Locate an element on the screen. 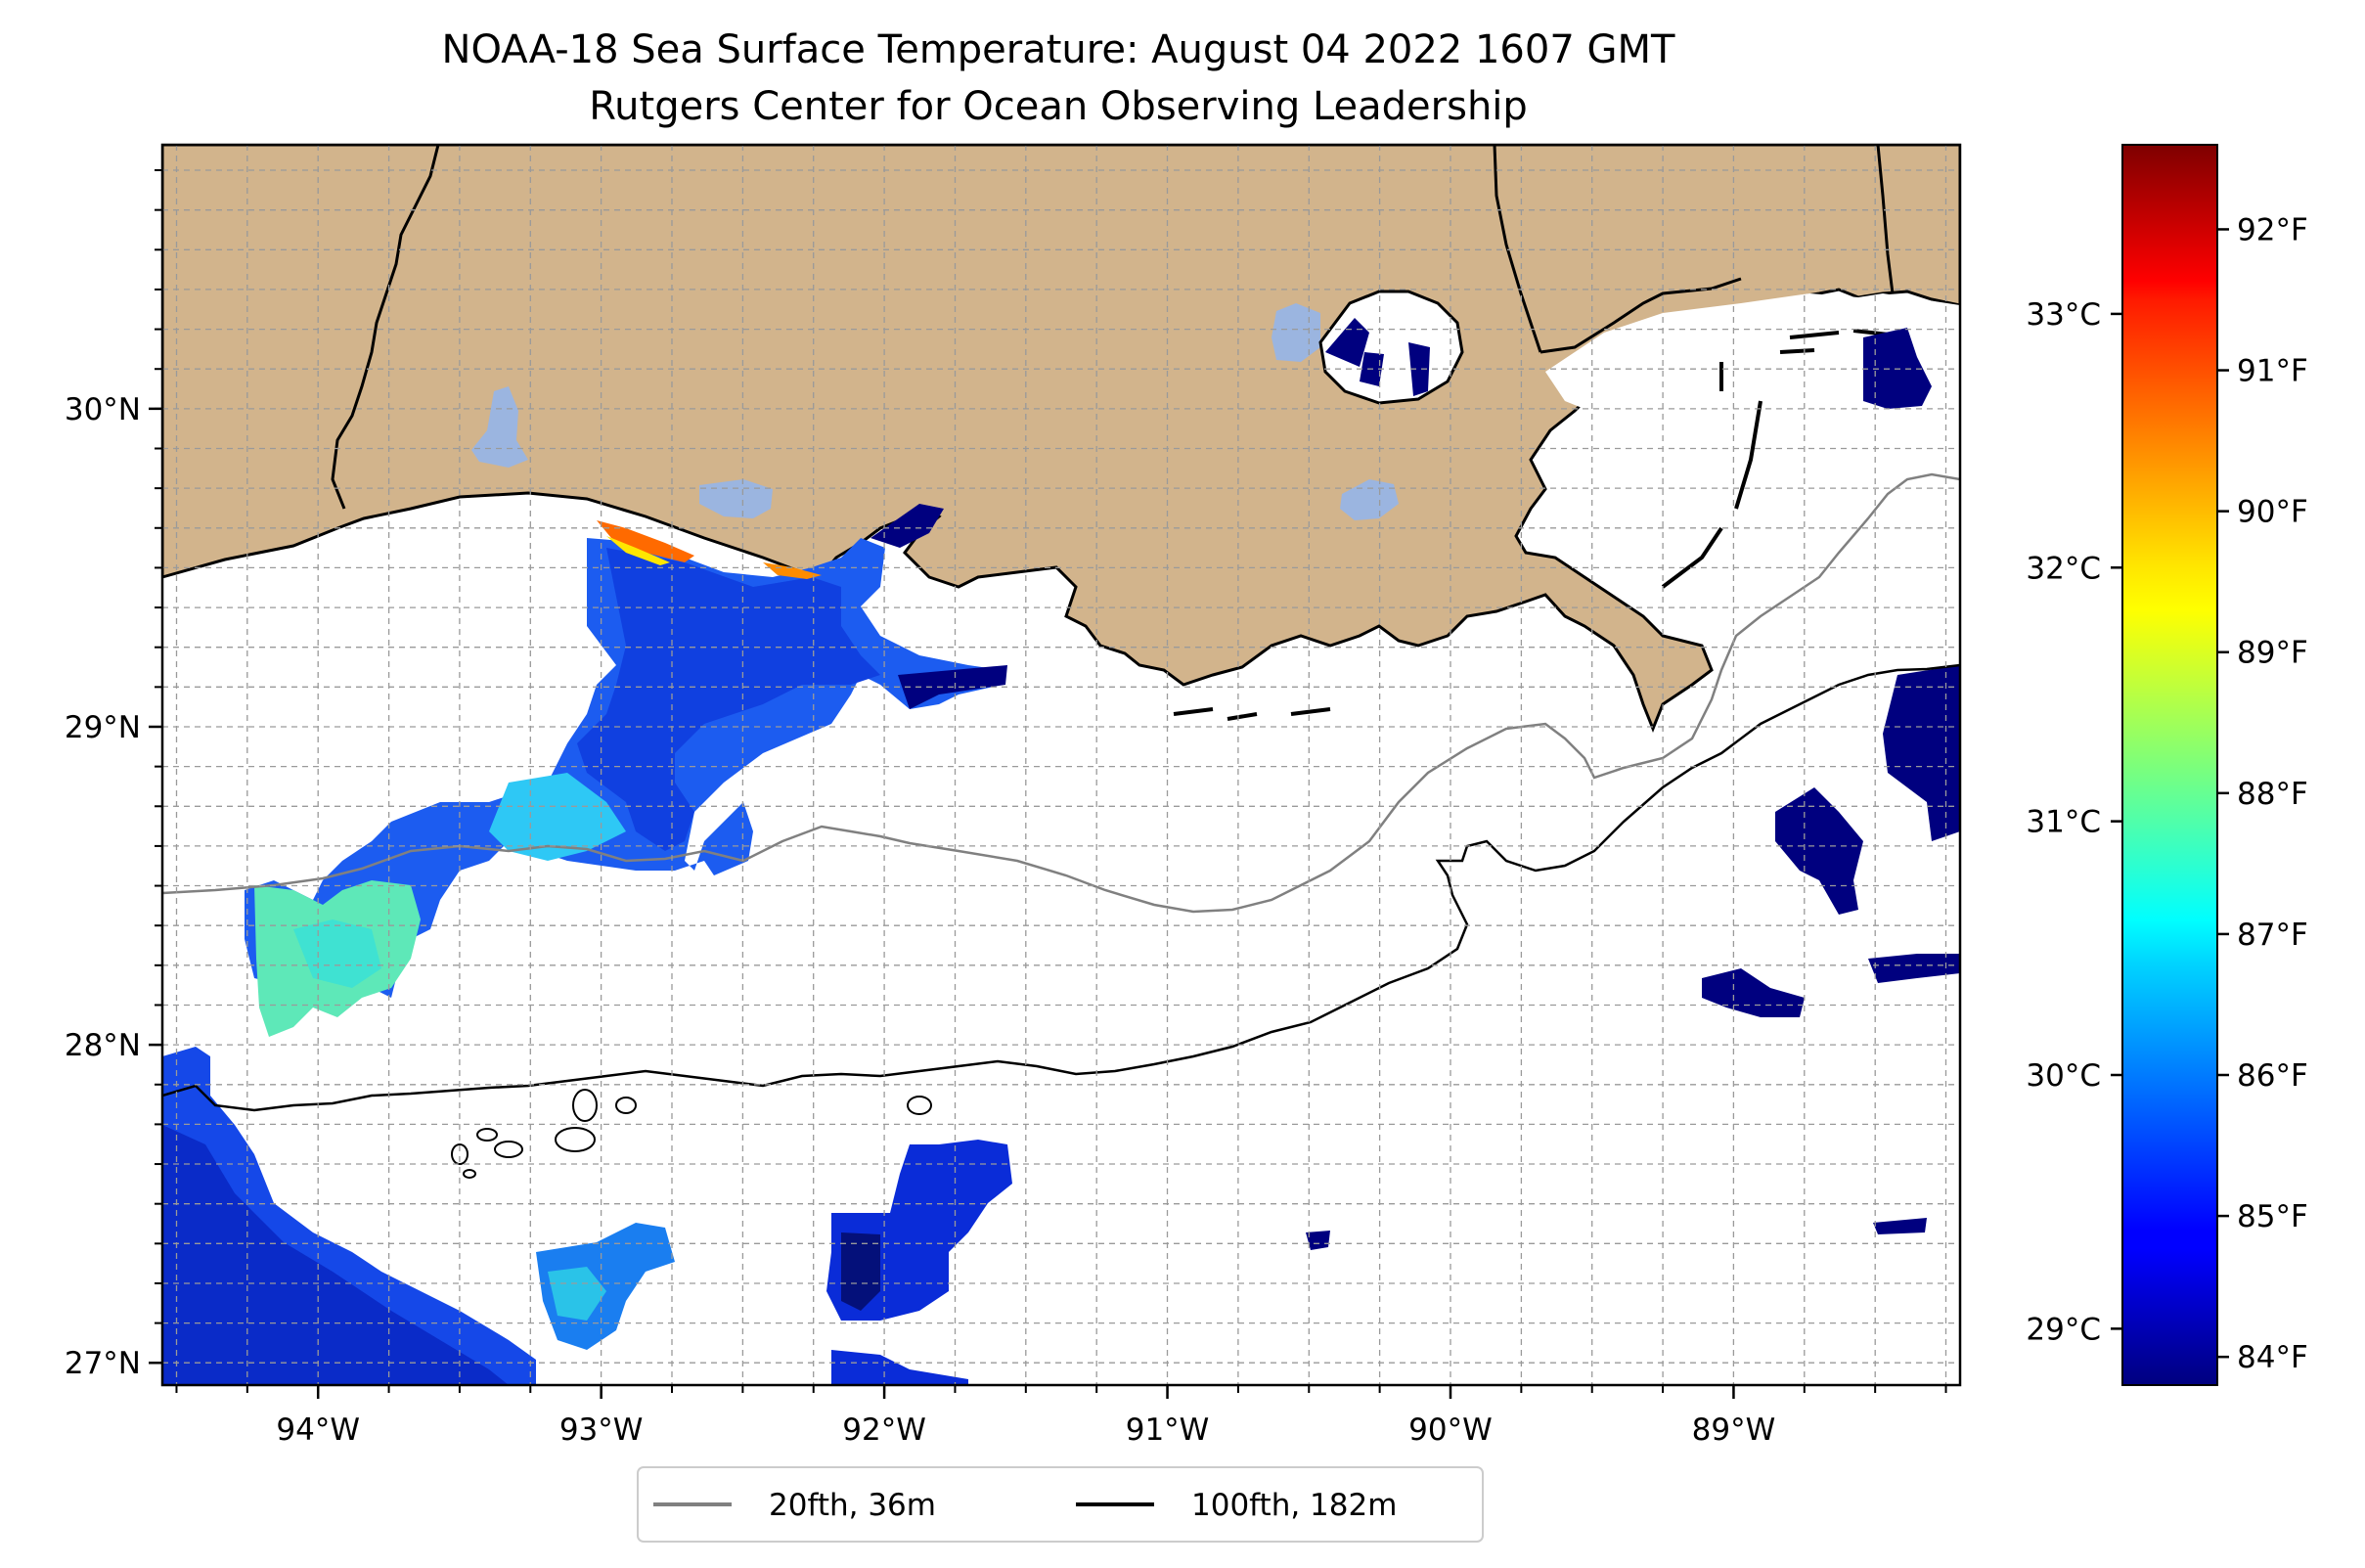 Image resolution: width=2365 pixels, height=1568 pixels. sst-swath-west-cyan is located at coordinates (557, 817).